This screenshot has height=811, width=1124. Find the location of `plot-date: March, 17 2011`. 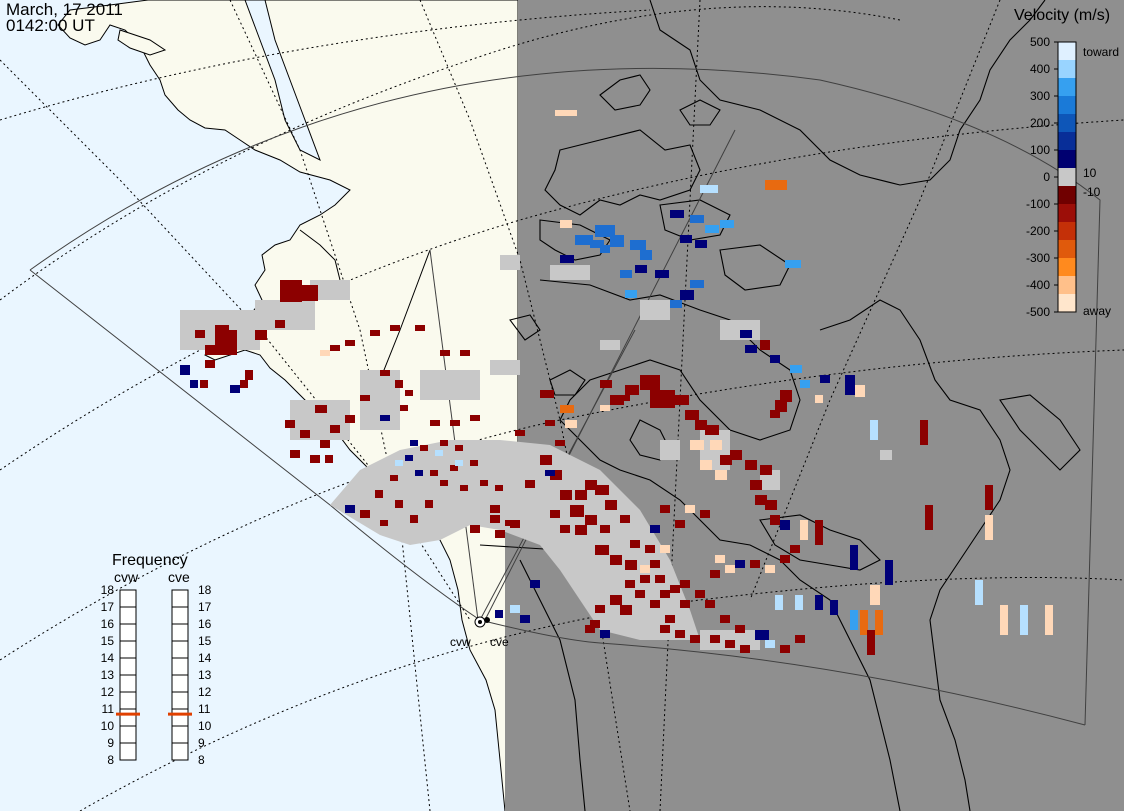

plot-date: March, 17 2011 is located at coordinates (64, 9).